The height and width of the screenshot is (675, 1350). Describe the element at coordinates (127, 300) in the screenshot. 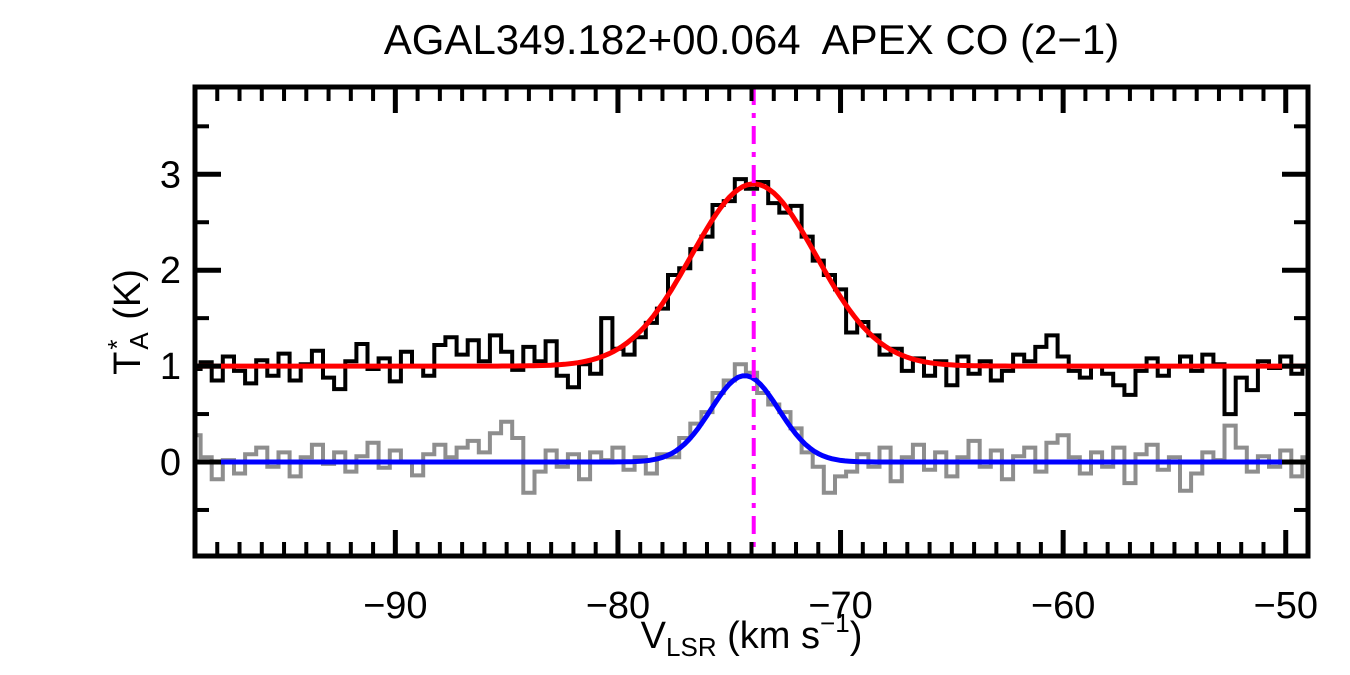

I see `y-axis-label-end: (K)` at that location.